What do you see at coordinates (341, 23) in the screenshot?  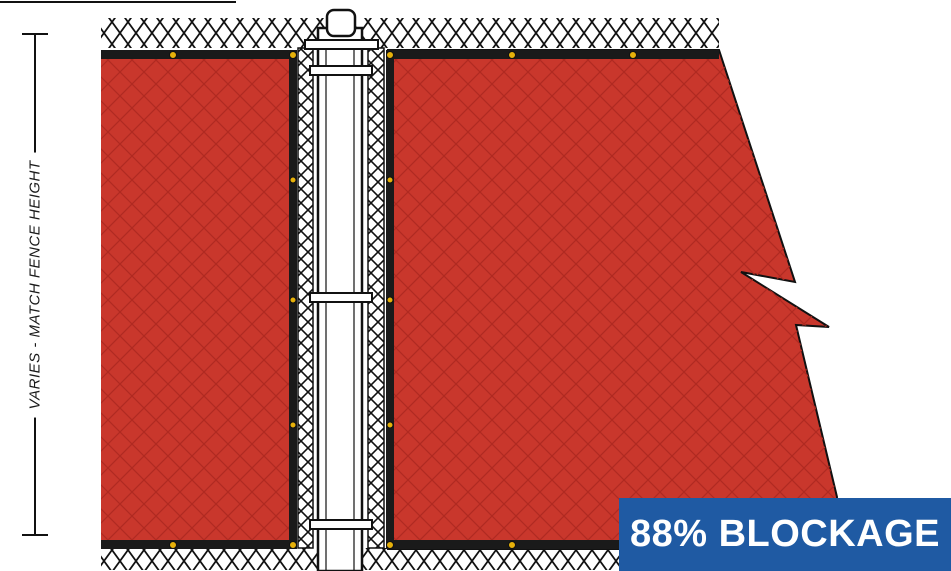 I see `post-cap` at bounding box center [341, 23].